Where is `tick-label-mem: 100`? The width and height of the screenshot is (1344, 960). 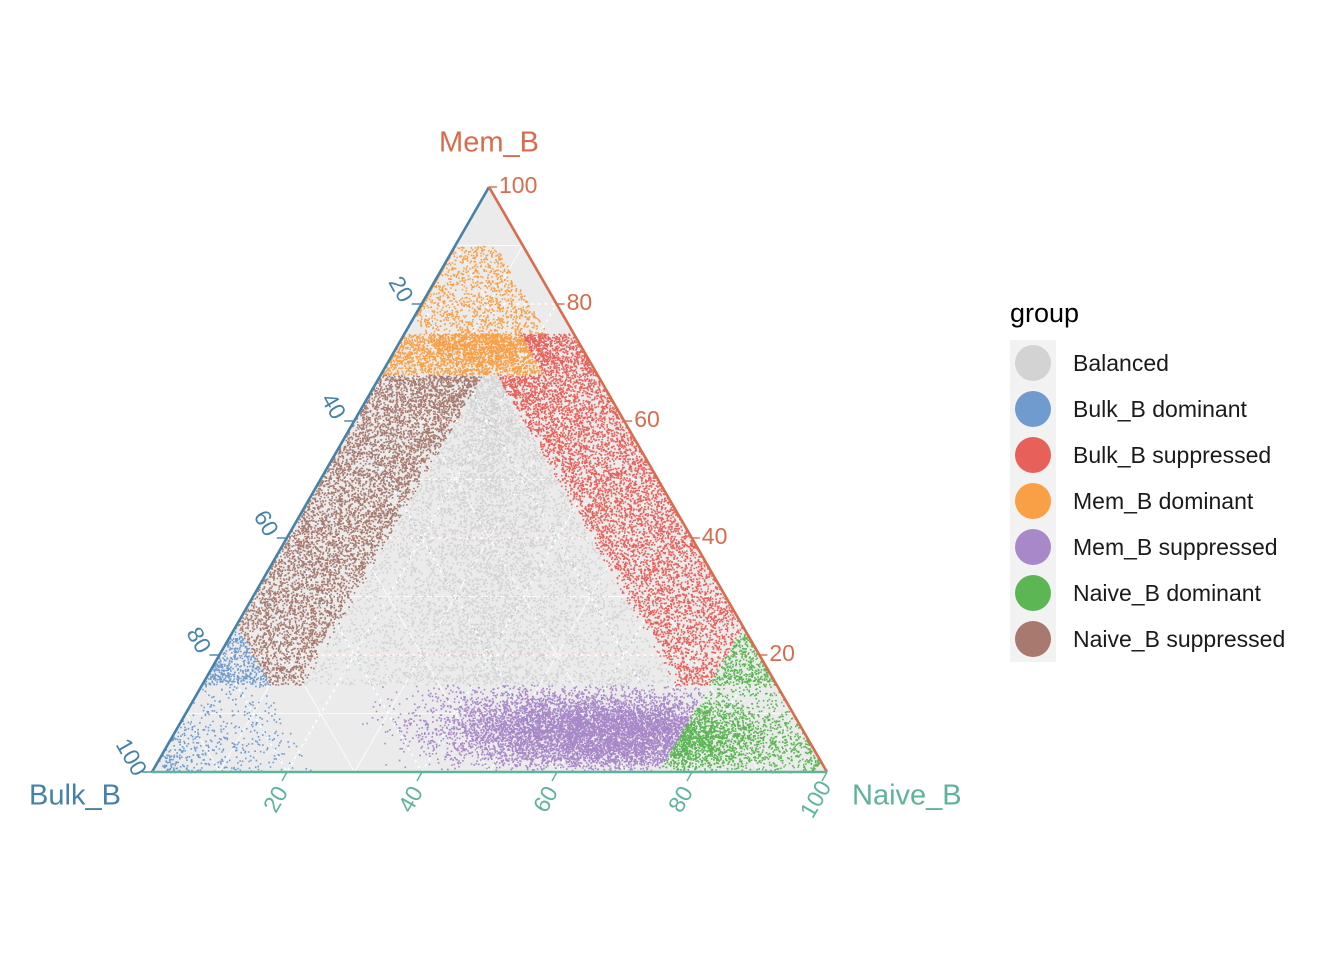 tick-label-mem: 100 is located at coordinates (518, 185).